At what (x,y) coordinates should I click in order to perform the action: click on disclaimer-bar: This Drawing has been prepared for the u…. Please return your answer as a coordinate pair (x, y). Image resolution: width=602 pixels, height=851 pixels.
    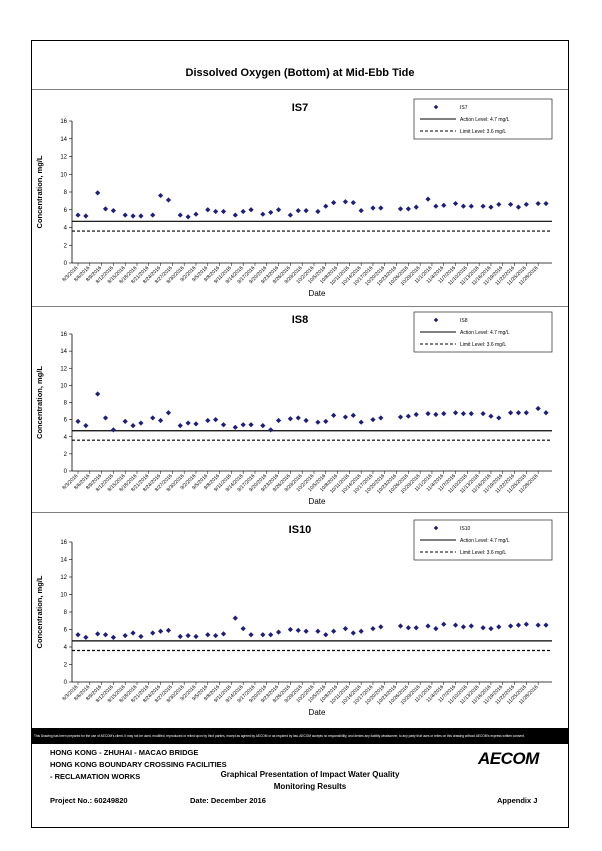
    Looking at the image, I should click on (300, 736).